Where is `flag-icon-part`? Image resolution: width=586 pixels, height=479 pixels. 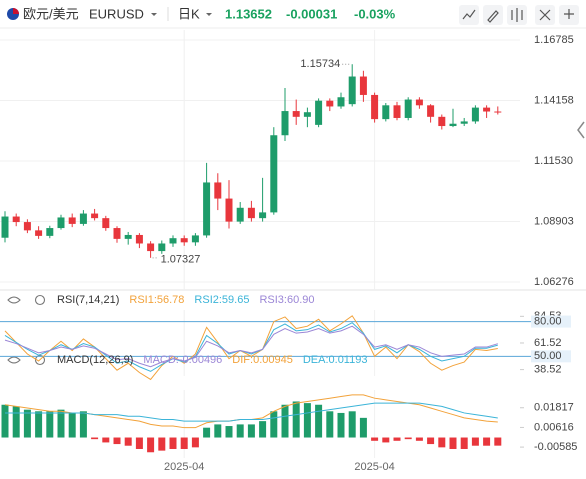
flag-icon-part is located at coordinates (16, 11).